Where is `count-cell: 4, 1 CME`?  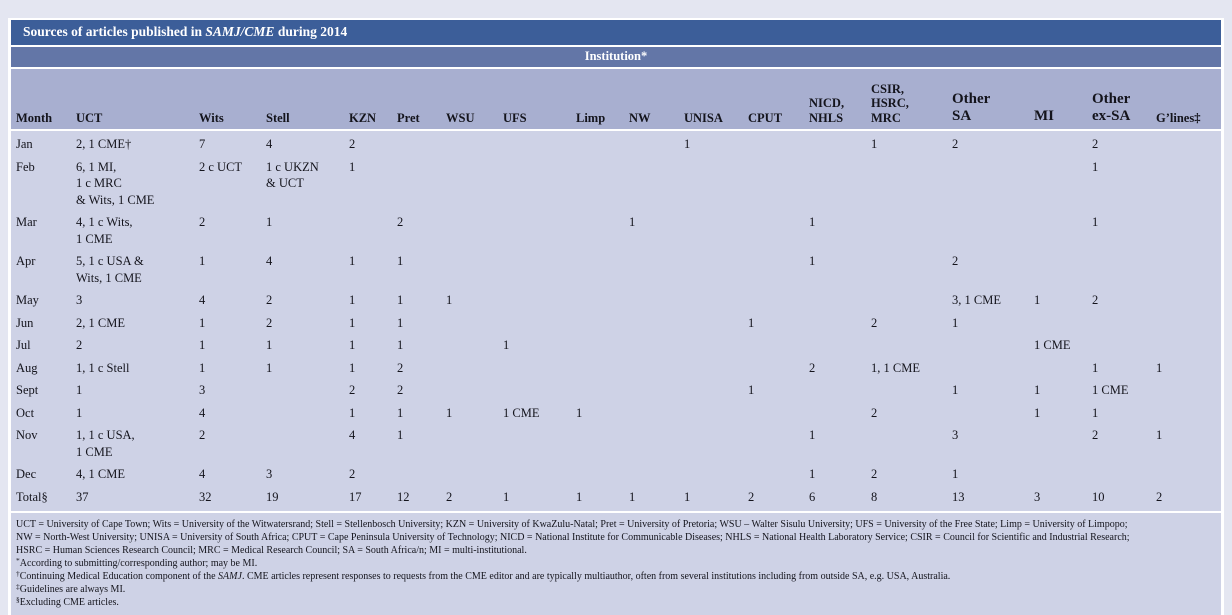
count-cell: 4, 1 CME is located at coordinates (100, 474).